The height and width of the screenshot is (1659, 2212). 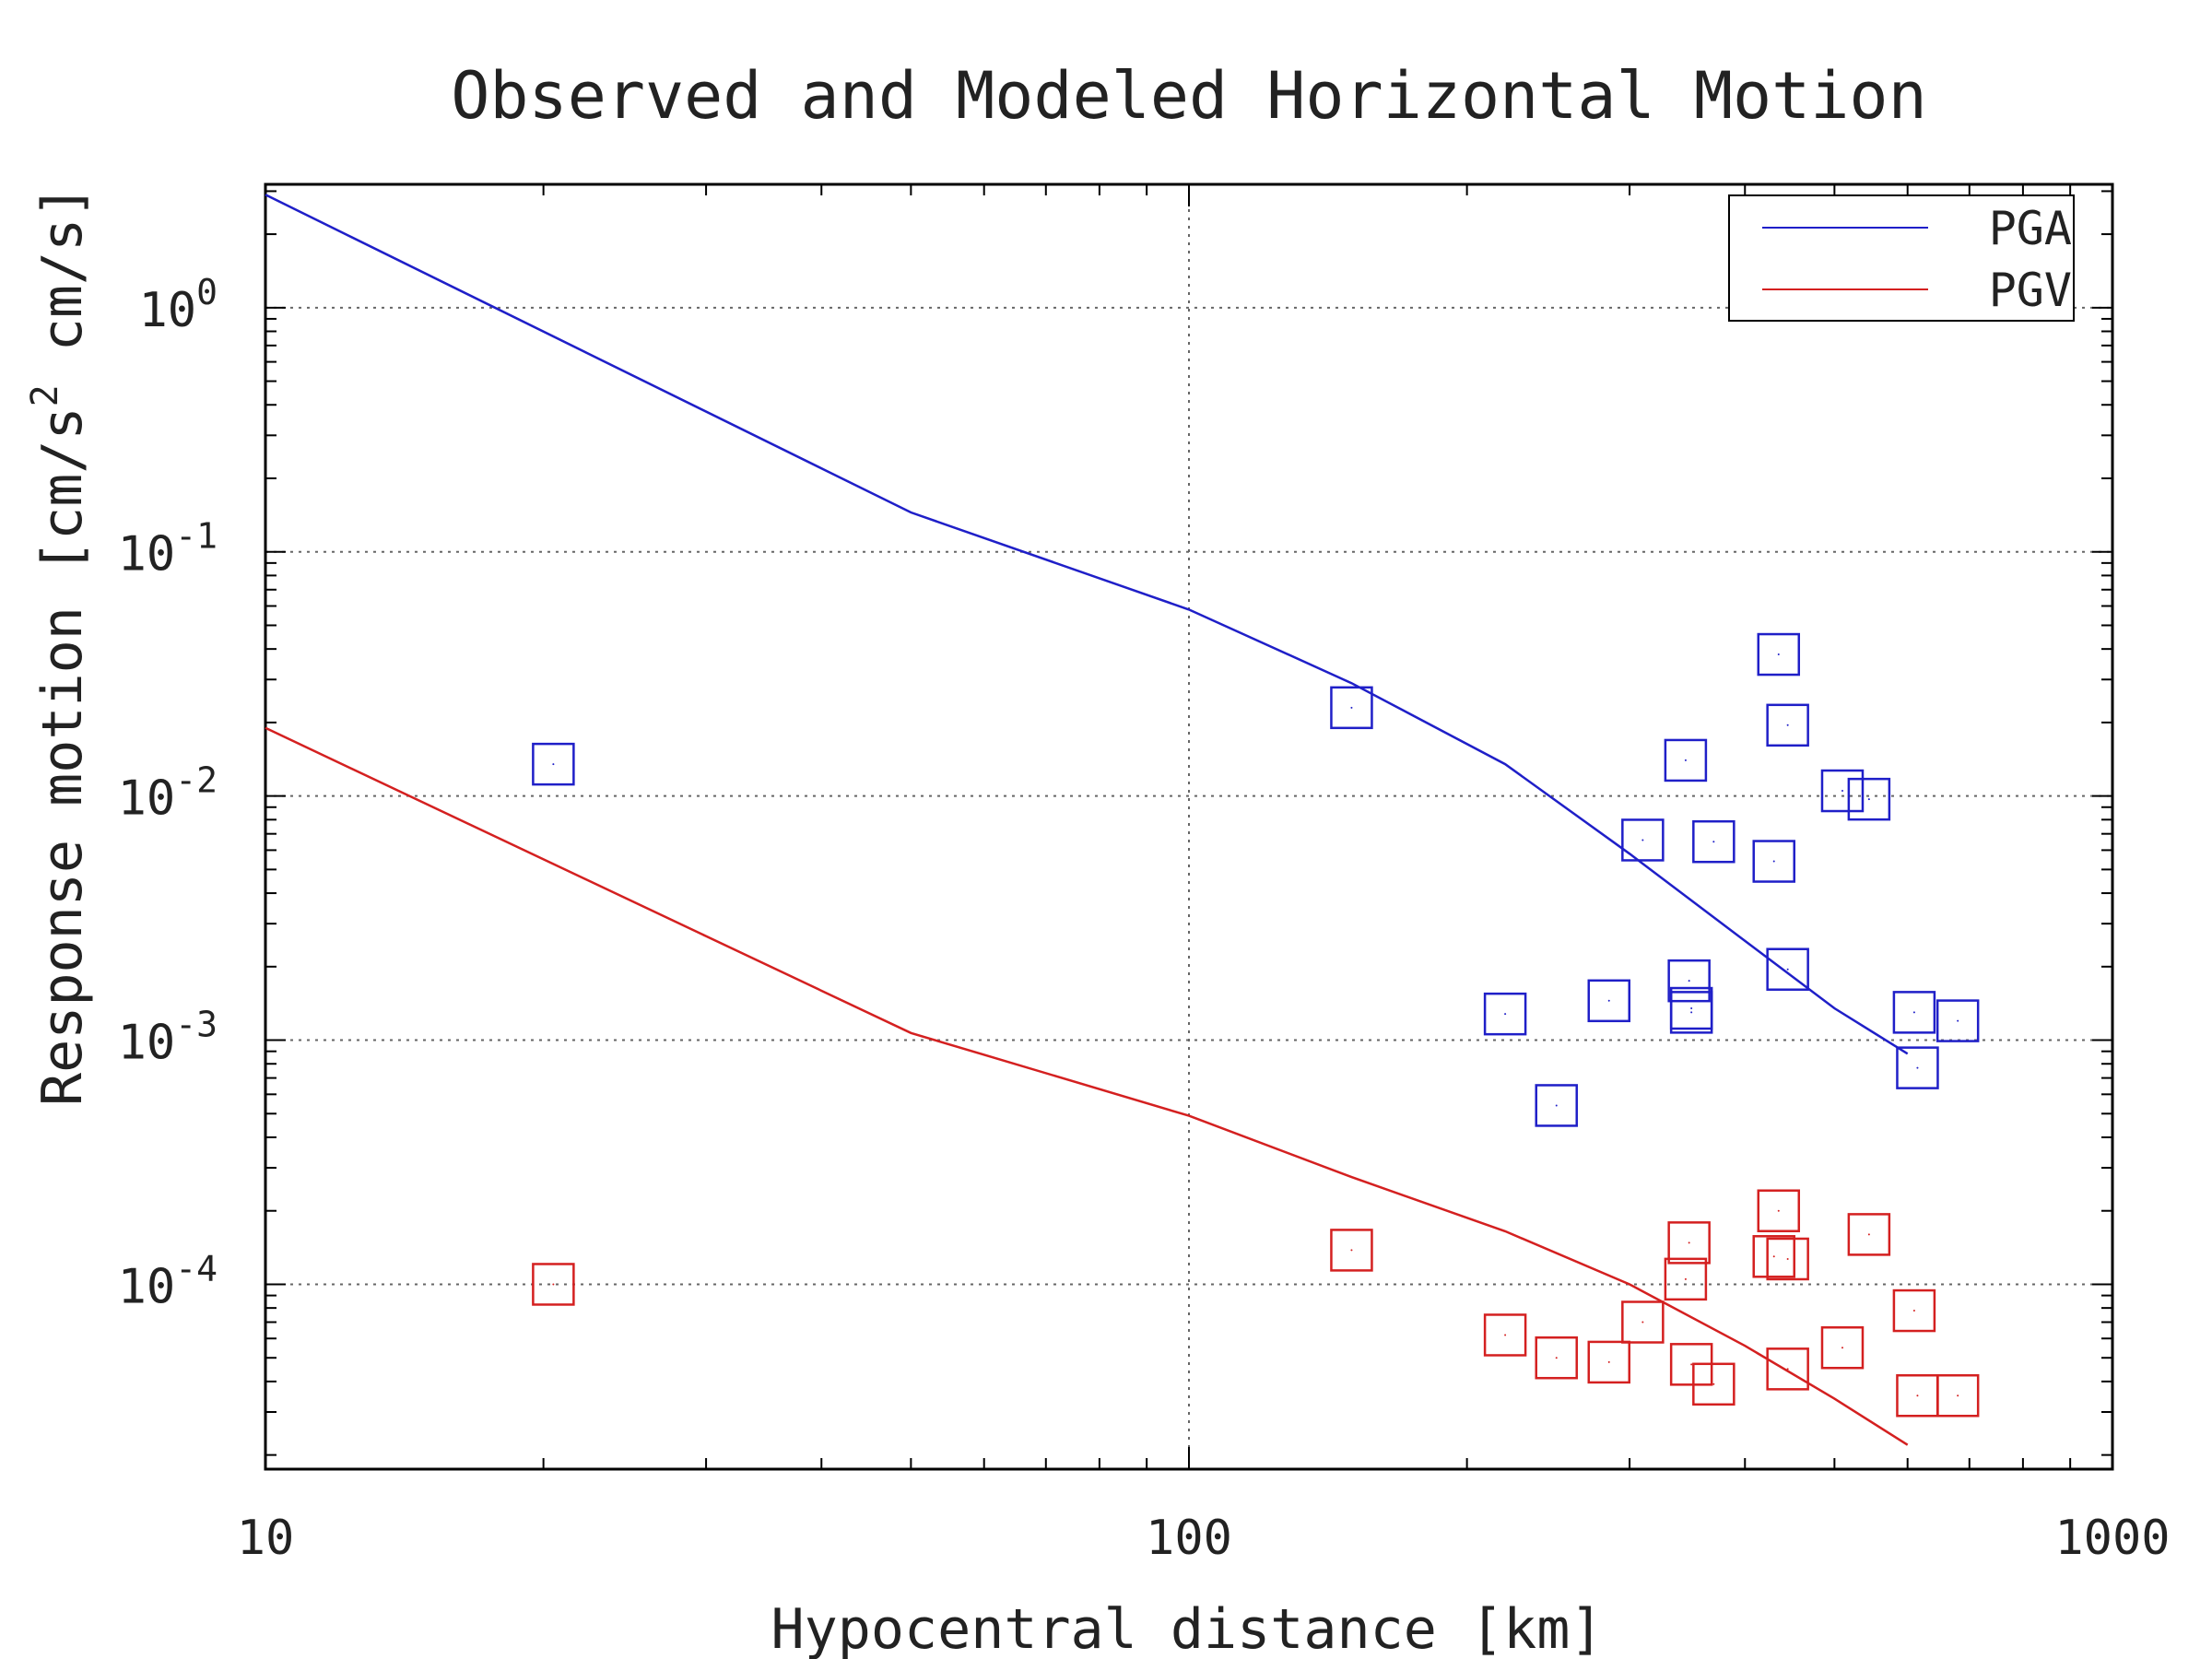 I want to click on y-tick-label: 10⁰, so click(x=178, y=305).